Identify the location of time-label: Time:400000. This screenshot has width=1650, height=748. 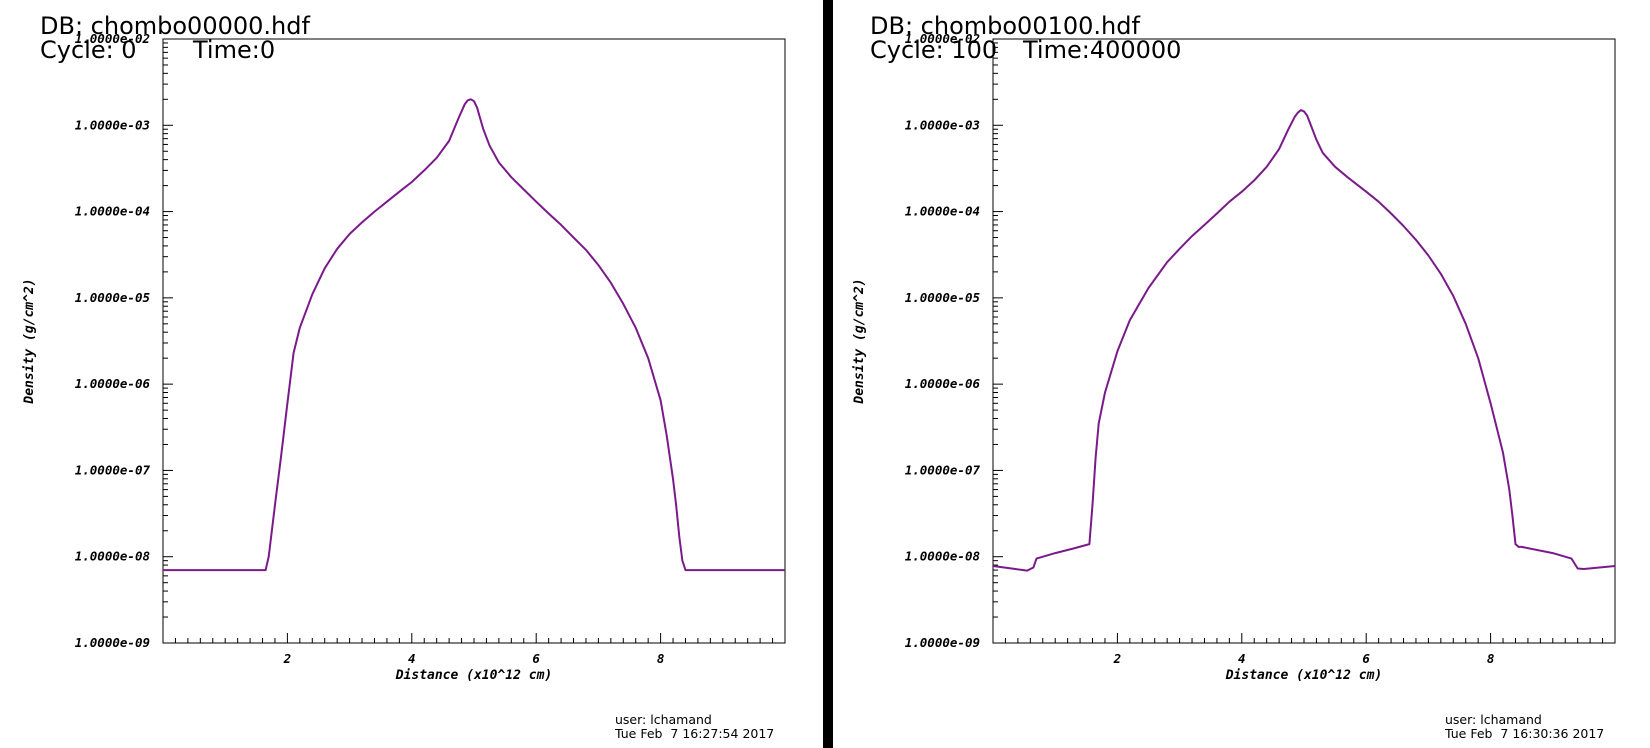
(1102, 50).